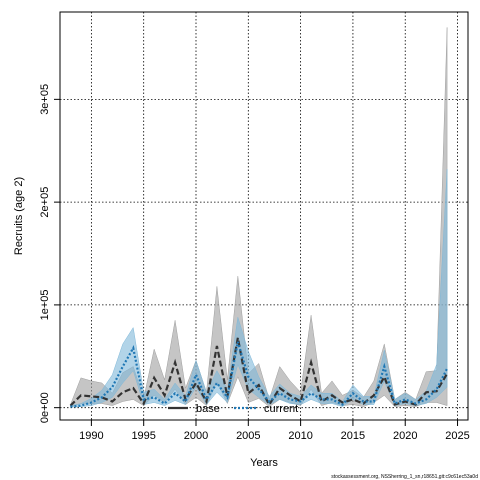 This screenshot has width=480, height=480. I want to click on y-tick-label: 3e+05, so click(45, 99).